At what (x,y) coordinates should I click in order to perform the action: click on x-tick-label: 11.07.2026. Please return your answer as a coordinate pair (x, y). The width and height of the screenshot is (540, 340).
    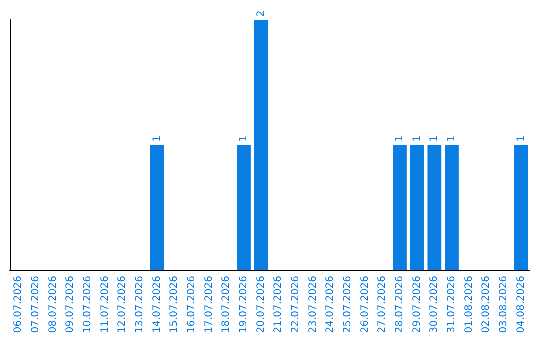
    Looking at the image, I should click on (105, 305).